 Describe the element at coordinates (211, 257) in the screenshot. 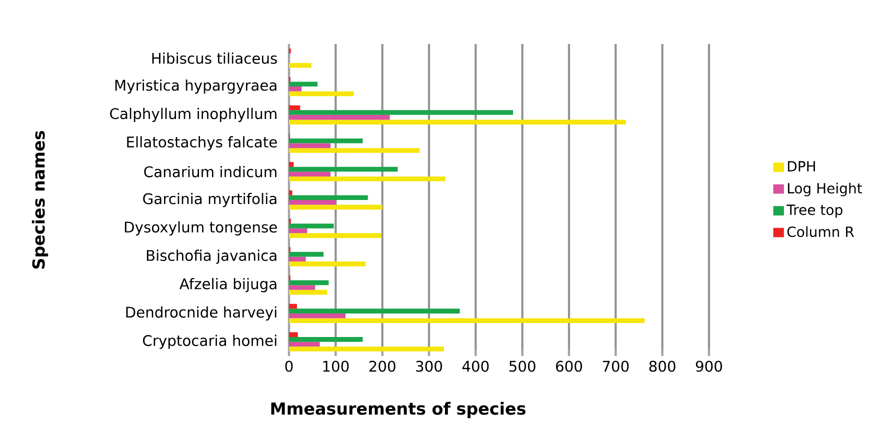

I see `y-tick-label: Bischofia javanica` at that location.